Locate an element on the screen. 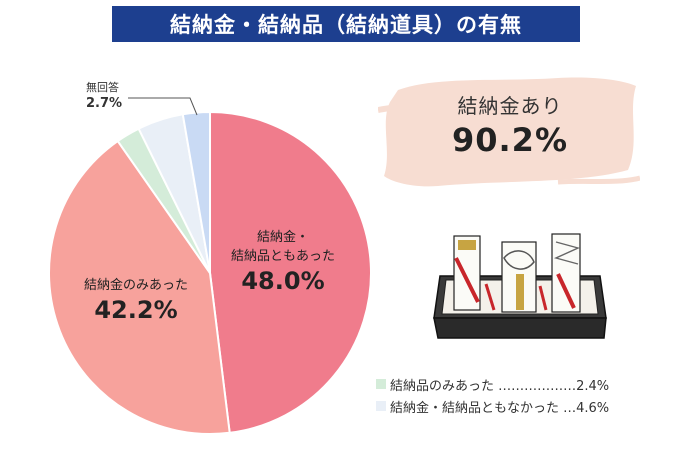 This screenshot has width=690, height=460. slice-label-both: 結納金・ 結納品ともあった 48.0% is located at coordinates (283, 262).